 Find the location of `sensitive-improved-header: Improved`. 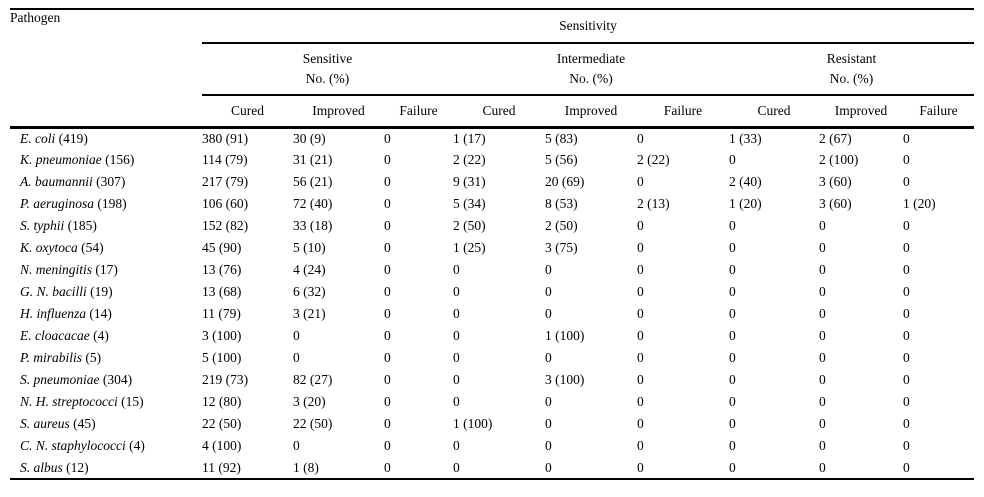

sensitive-improved-header: Improved is located at coordinates (338, 112).